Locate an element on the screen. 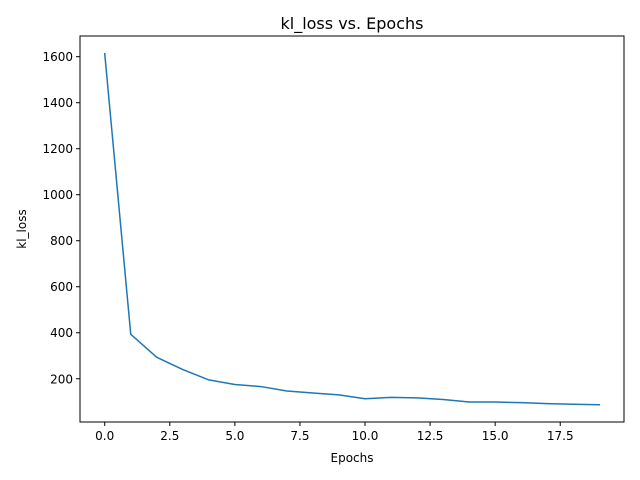 The image size is (640, 480). y-tick-label: 1200 is located at coordinates (57, 149).